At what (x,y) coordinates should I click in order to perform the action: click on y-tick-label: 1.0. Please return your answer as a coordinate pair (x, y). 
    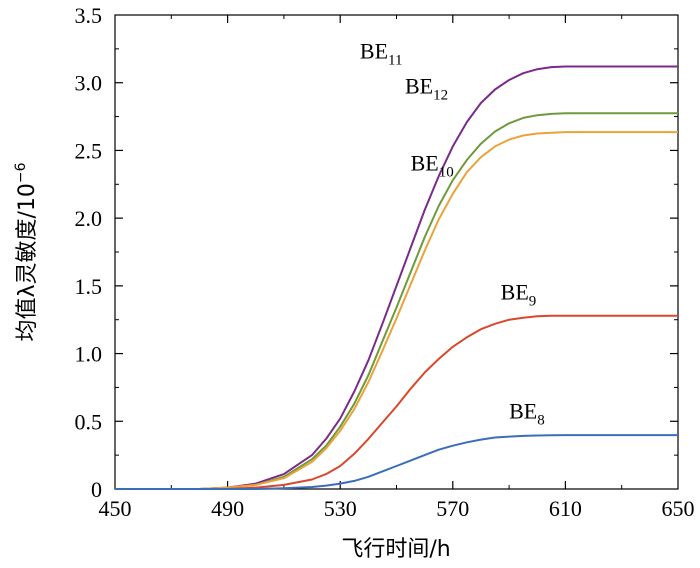
    Looking at the image, I should click on (89, 354).